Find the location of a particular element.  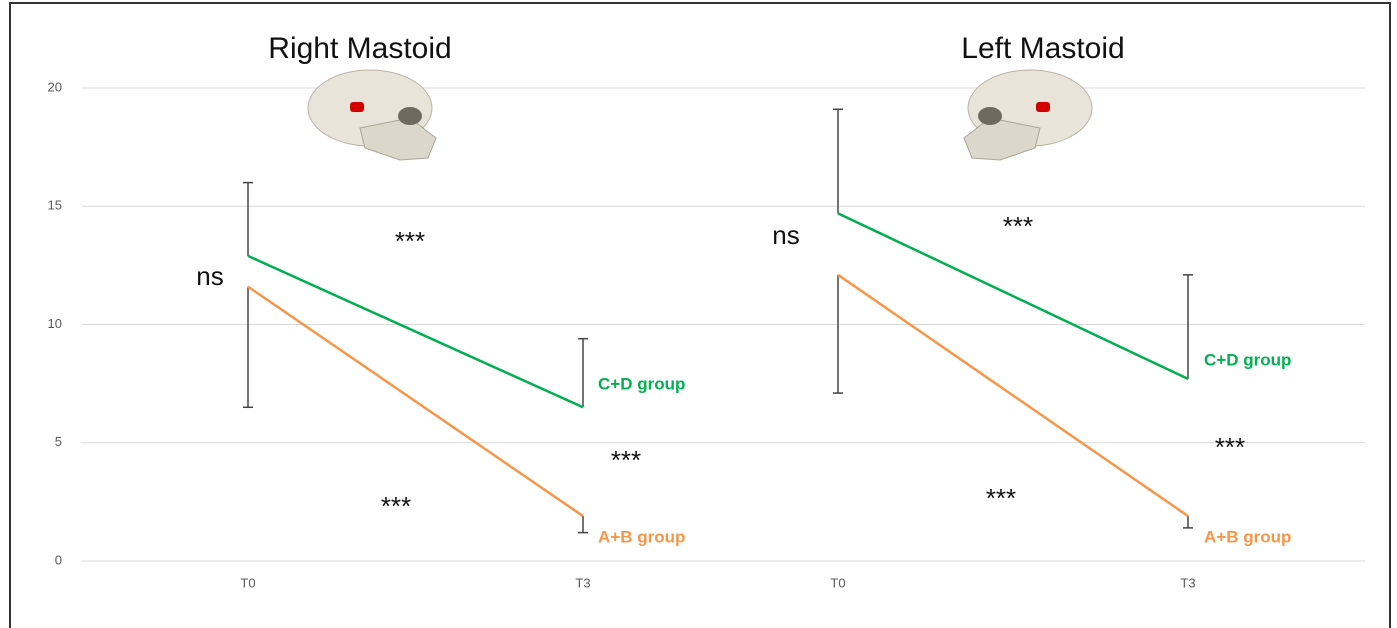

y-tick-label: 10 is located at coordinates (55, 323).